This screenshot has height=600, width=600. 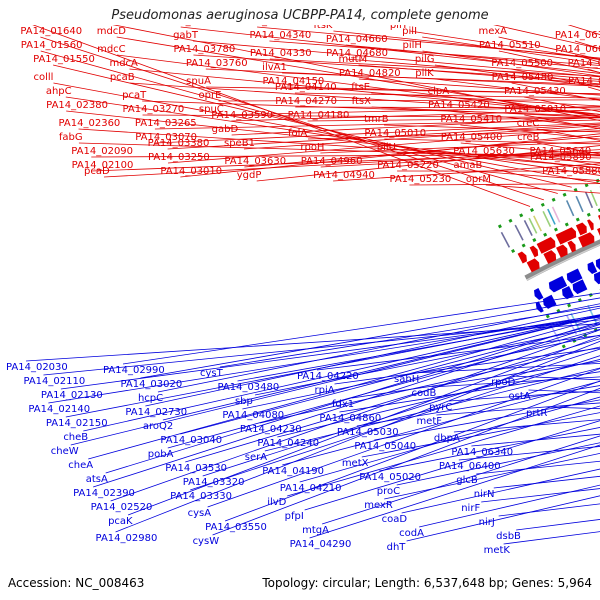 I want to click on forward-gene-label-38: PA14_04330, so click(x=281, y=53).